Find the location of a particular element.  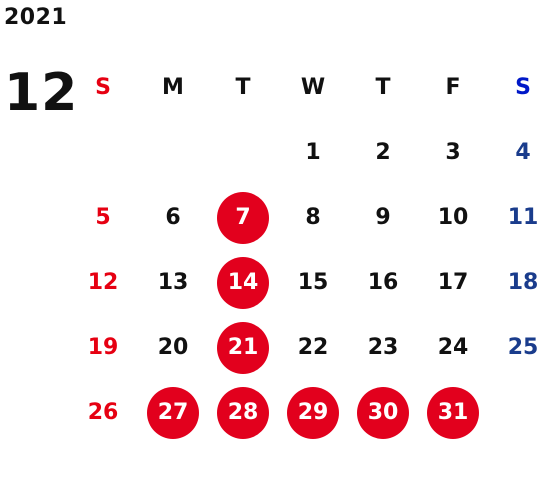

day-number: 10 is located at coordinates (453, 217).